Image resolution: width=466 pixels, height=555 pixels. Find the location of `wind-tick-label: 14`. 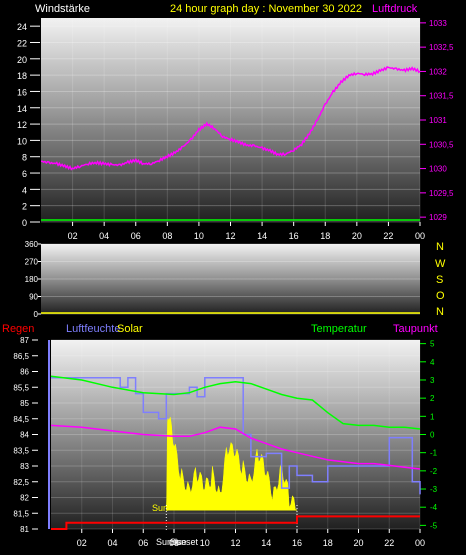

wind-tick-label: 14 is located at coordinates (22, 109).